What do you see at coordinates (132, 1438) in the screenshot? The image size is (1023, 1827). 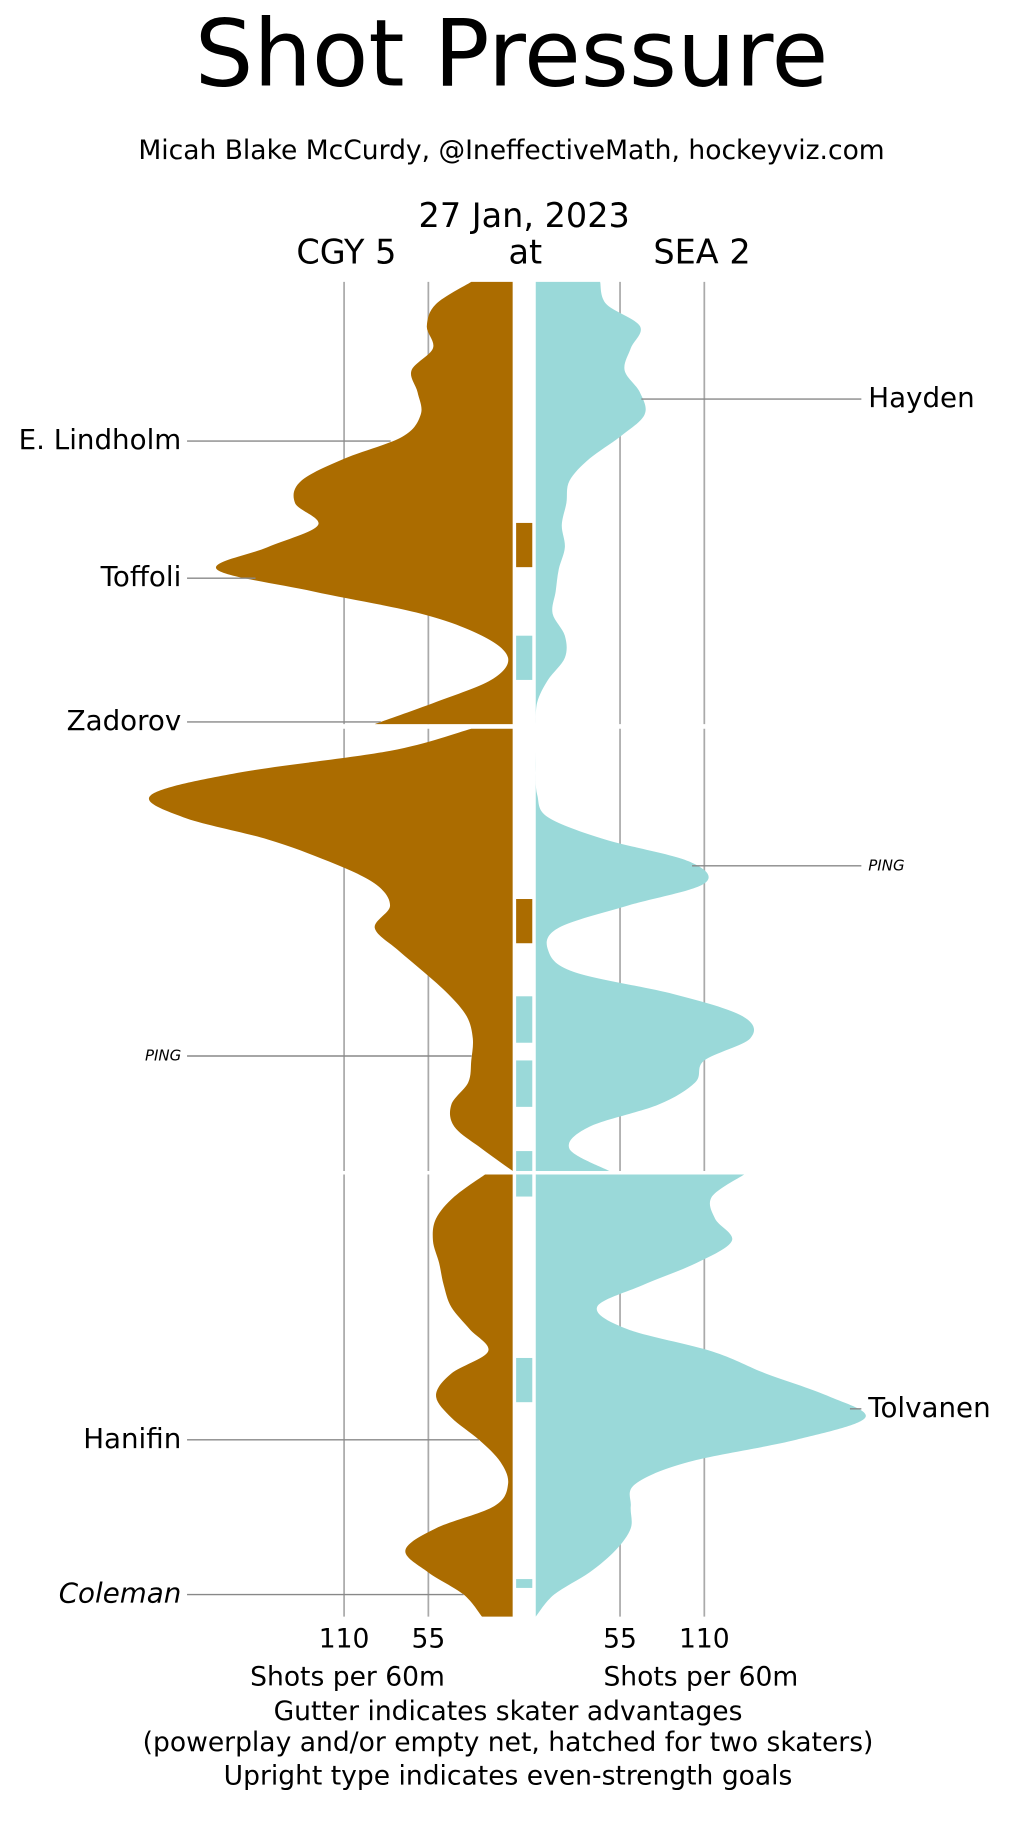 I see `goal-label: Hanifin` at bounding box center [132, 1438].